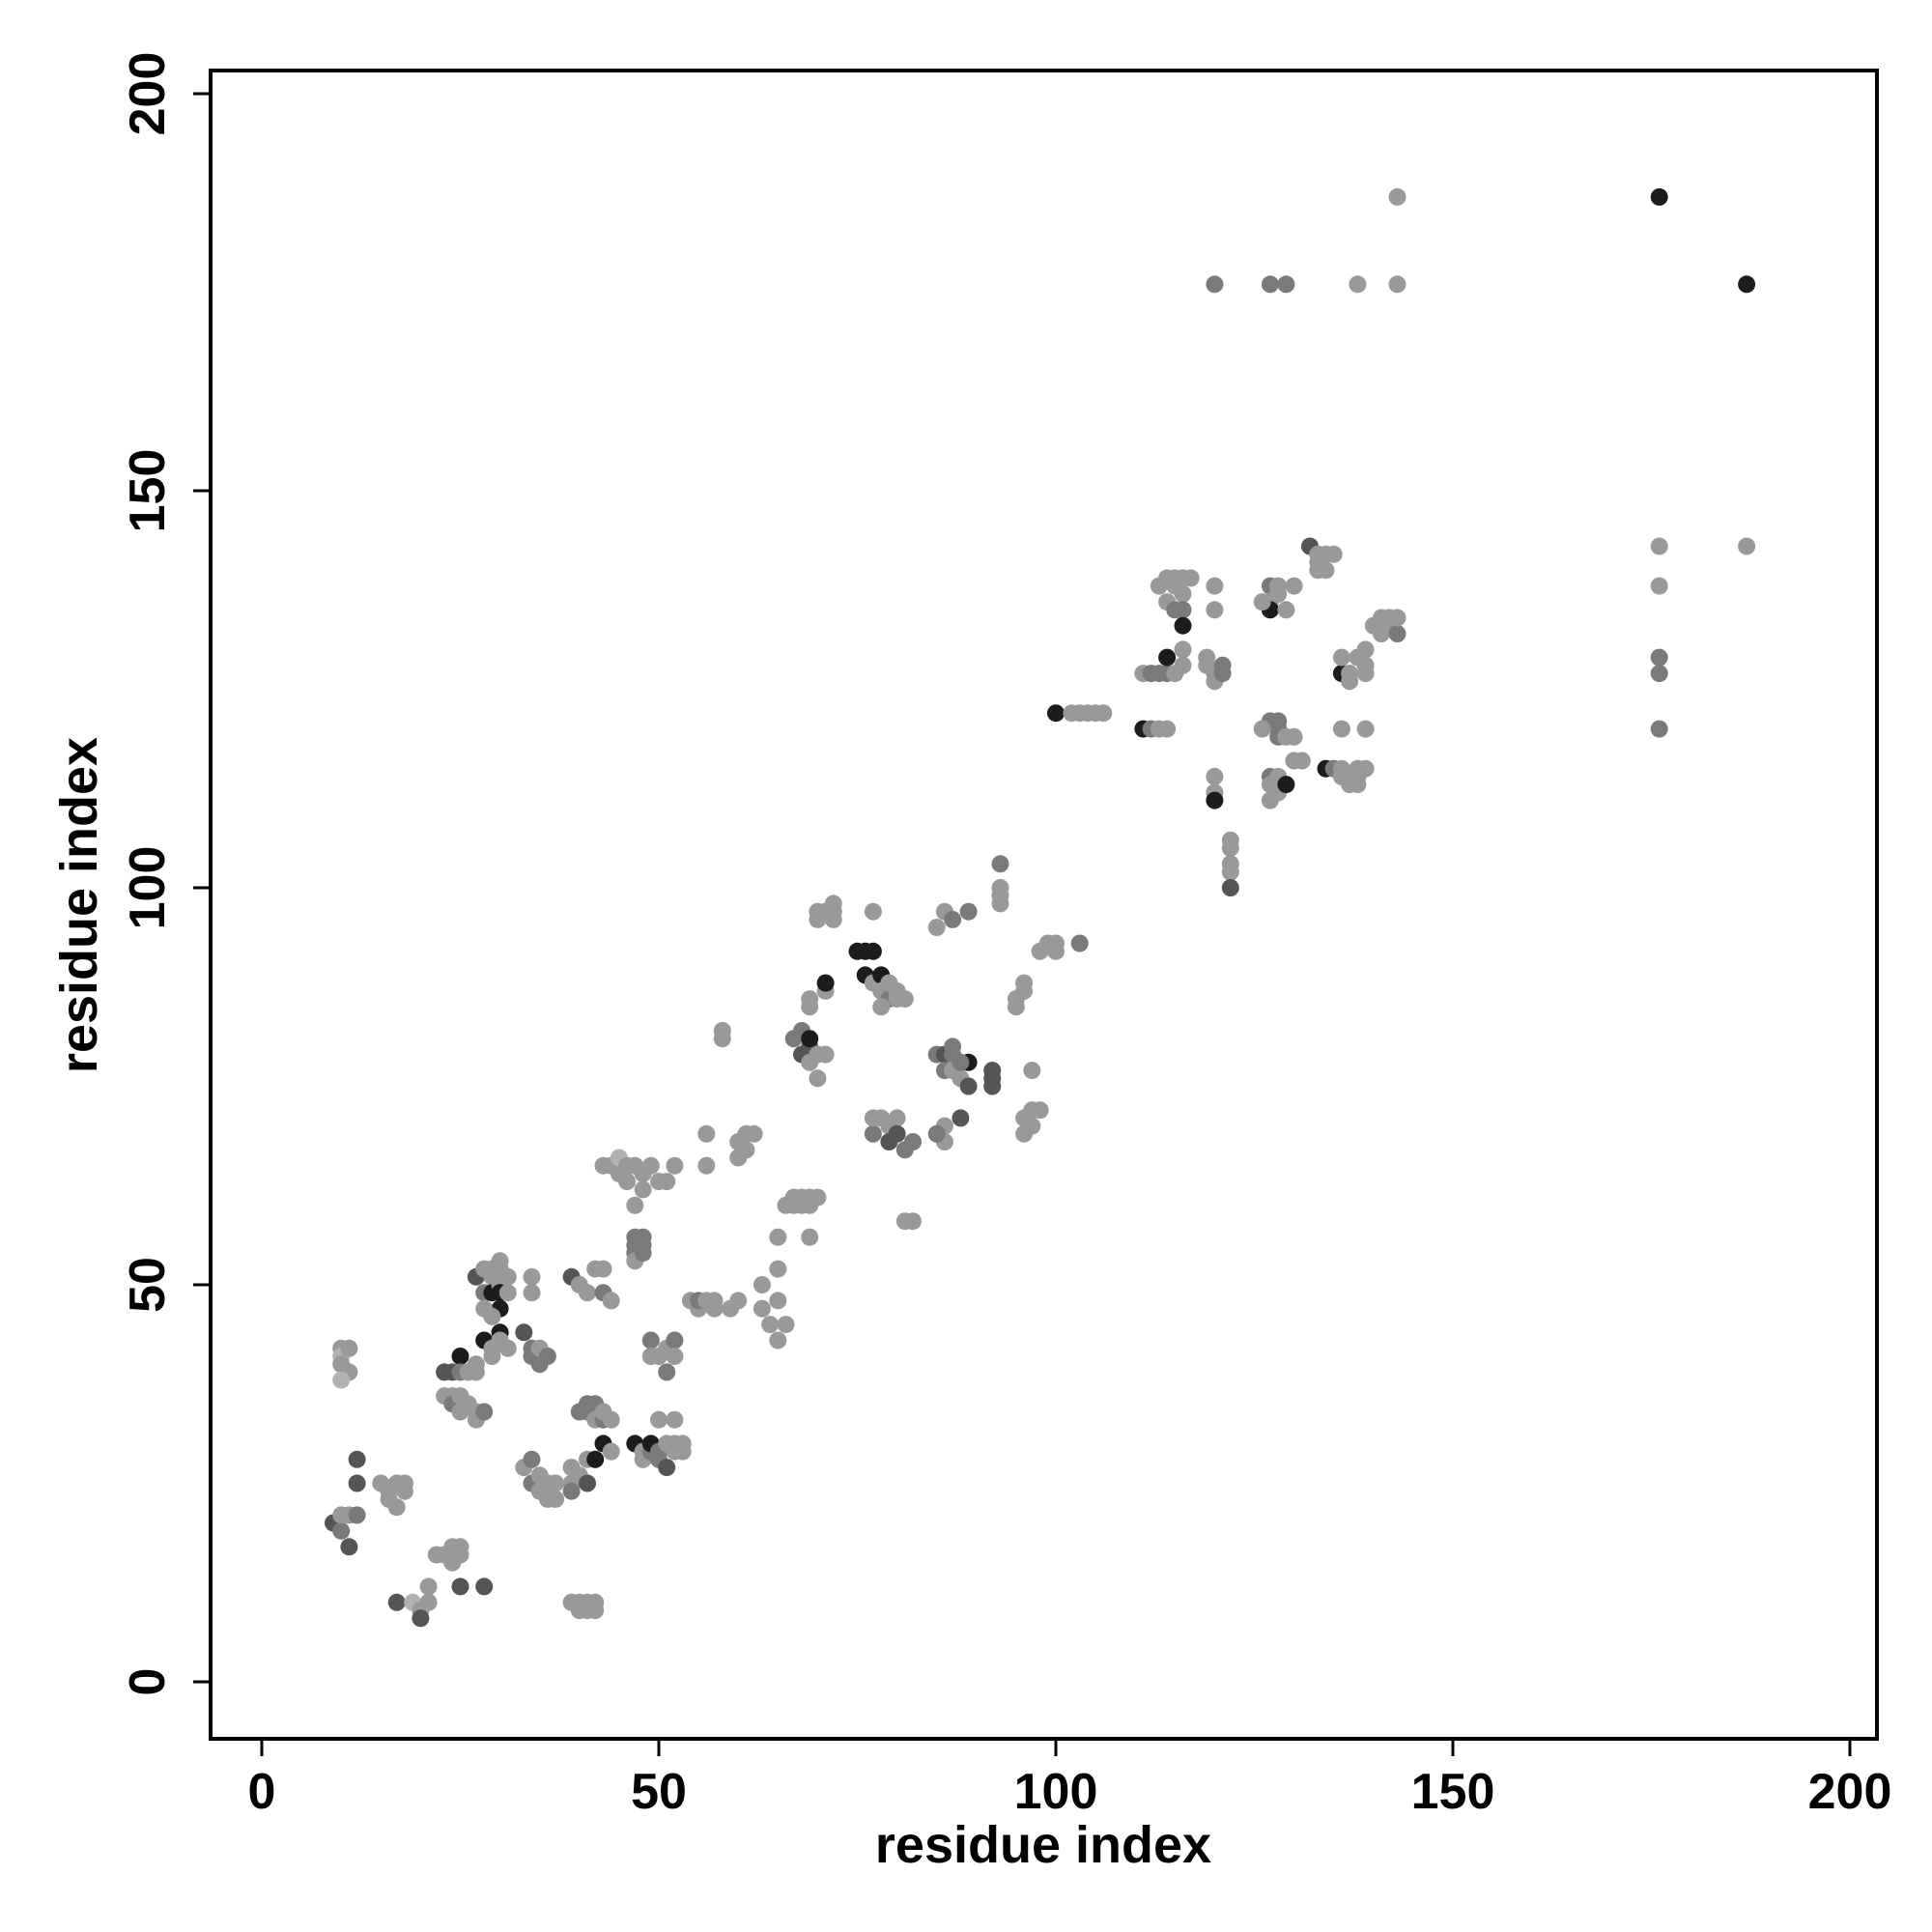  I want to click on x-axis-title: residue index, so click(1043, 1845).